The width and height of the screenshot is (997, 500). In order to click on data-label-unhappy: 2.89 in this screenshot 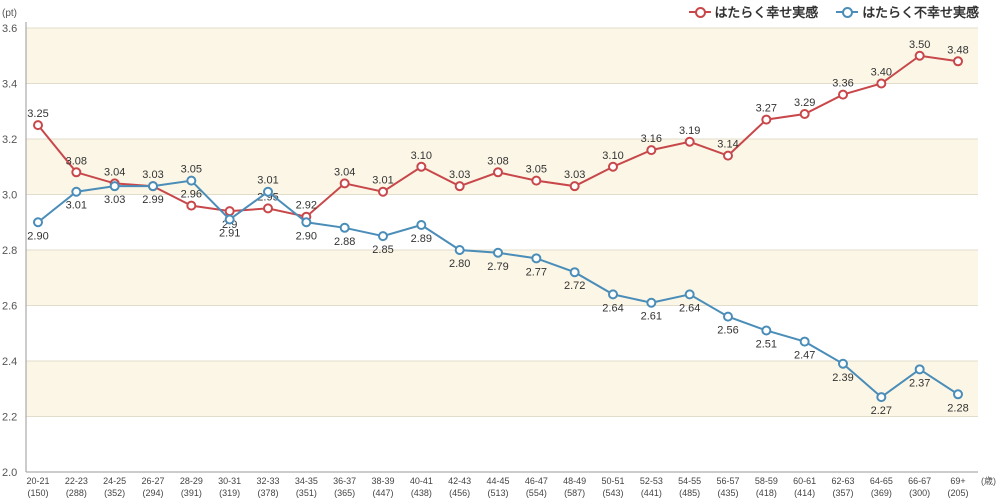, I will do `click(421, 239)`.